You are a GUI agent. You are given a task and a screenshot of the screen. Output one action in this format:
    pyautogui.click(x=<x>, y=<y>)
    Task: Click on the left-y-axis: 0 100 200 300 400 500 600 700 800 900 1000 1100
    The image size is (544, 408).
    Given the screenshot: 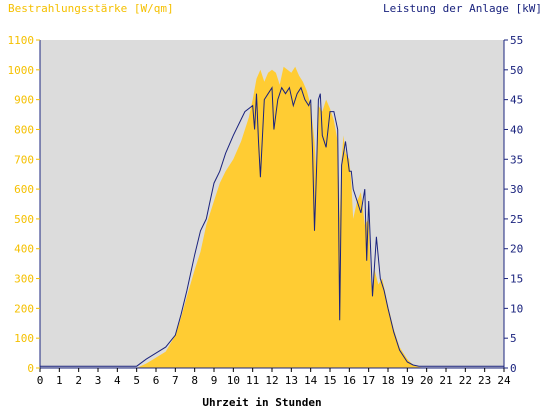 What is the action you would take?
    pyautogui.click(x=24, y=204)
    